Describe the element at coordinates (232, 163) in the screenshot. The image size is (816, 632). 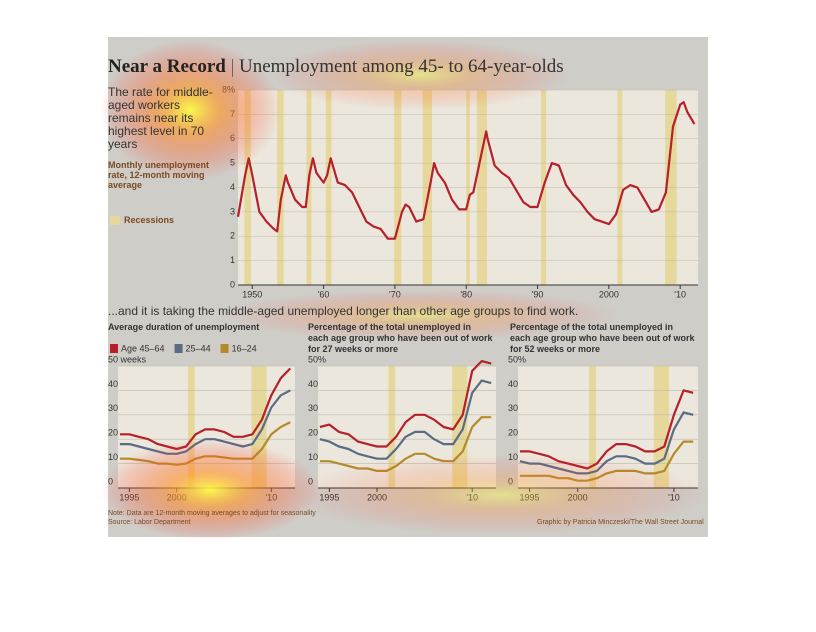
I see `y-tick-label: 5` at that location.